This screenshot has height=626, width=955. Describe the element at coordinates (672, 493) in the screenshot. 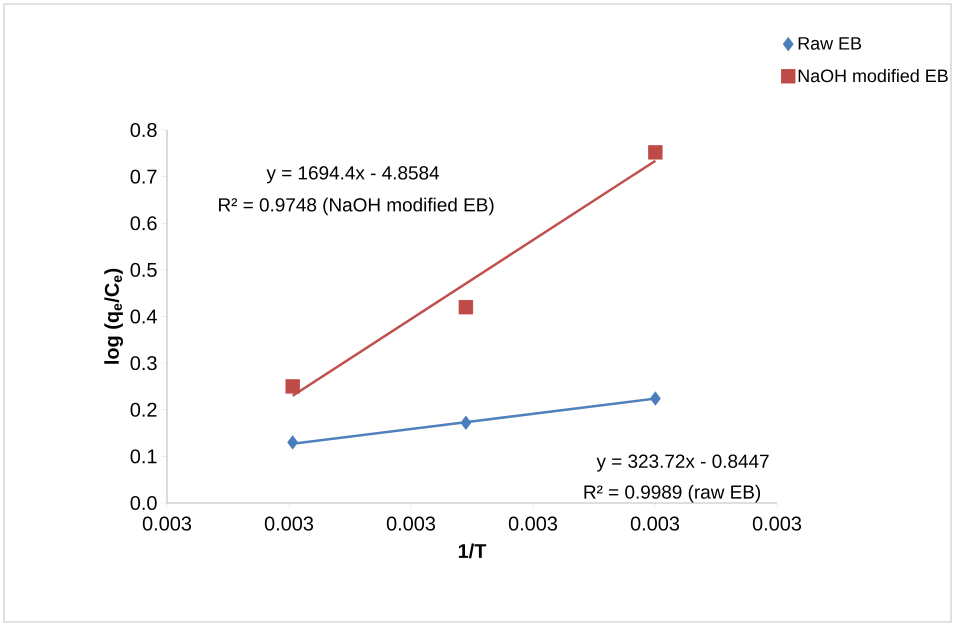

I see `annotation: R² = 0.9989 (raw EB)` at that location.